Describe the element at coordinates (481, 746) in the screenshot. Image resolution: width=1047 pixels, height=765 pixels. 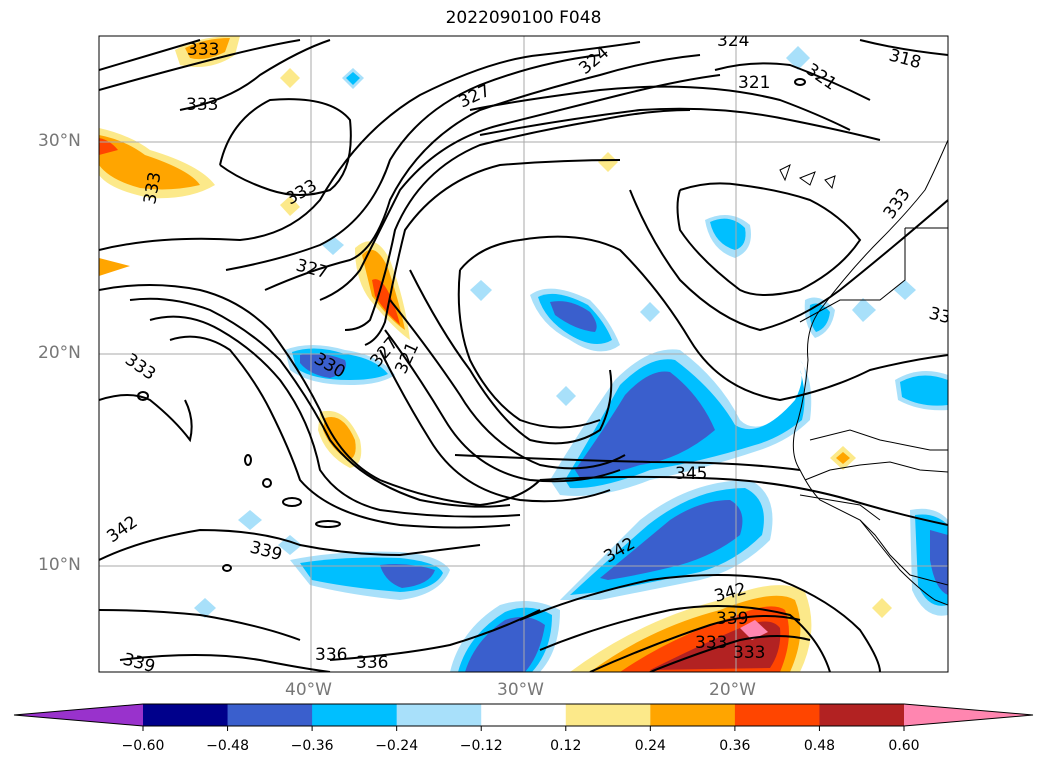
I see `colorbar-tick-label: −0.12` at that location.